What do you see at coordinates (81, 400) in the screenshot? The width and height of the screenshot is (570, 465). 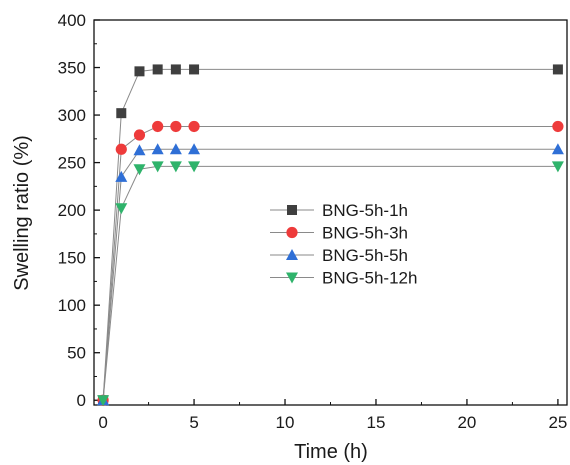 I see `y-tick-label: 0` at bounding box center [81, 400].